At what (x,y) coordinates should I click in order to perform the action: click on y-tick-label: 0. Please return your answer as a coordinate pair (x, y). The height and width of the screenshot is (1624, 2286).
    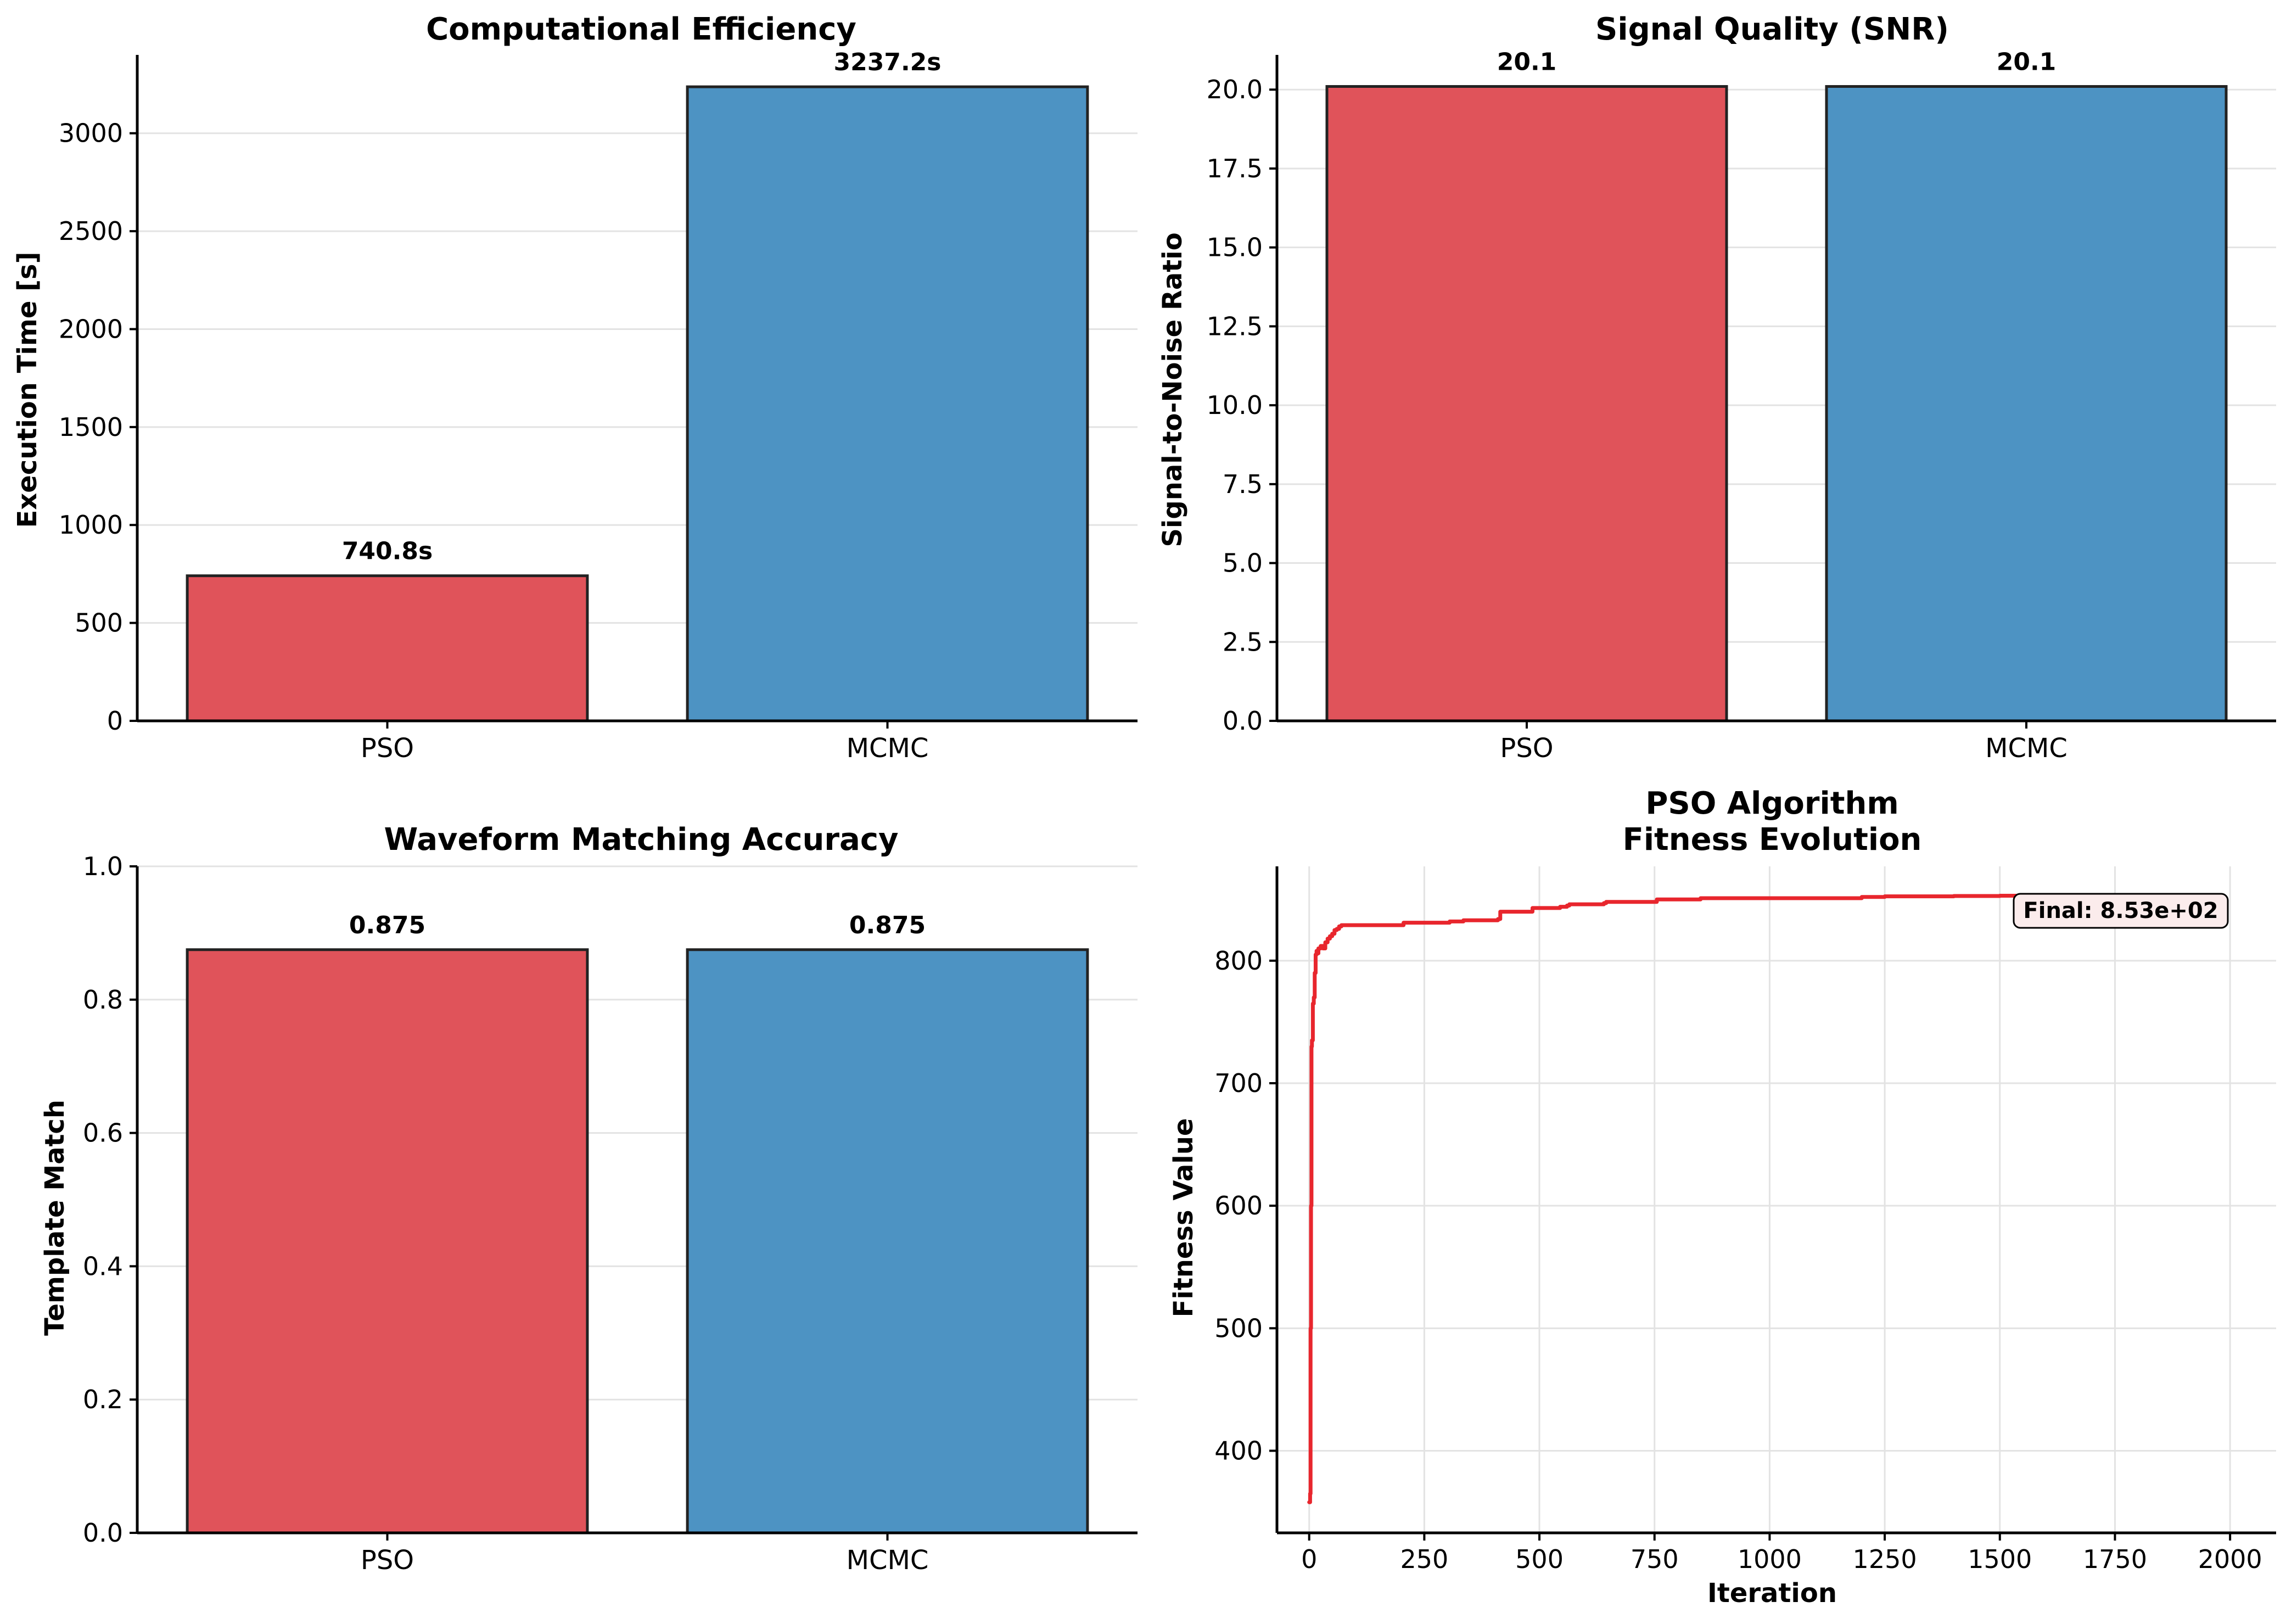
    Looking at the image, I should click on (115, 721).